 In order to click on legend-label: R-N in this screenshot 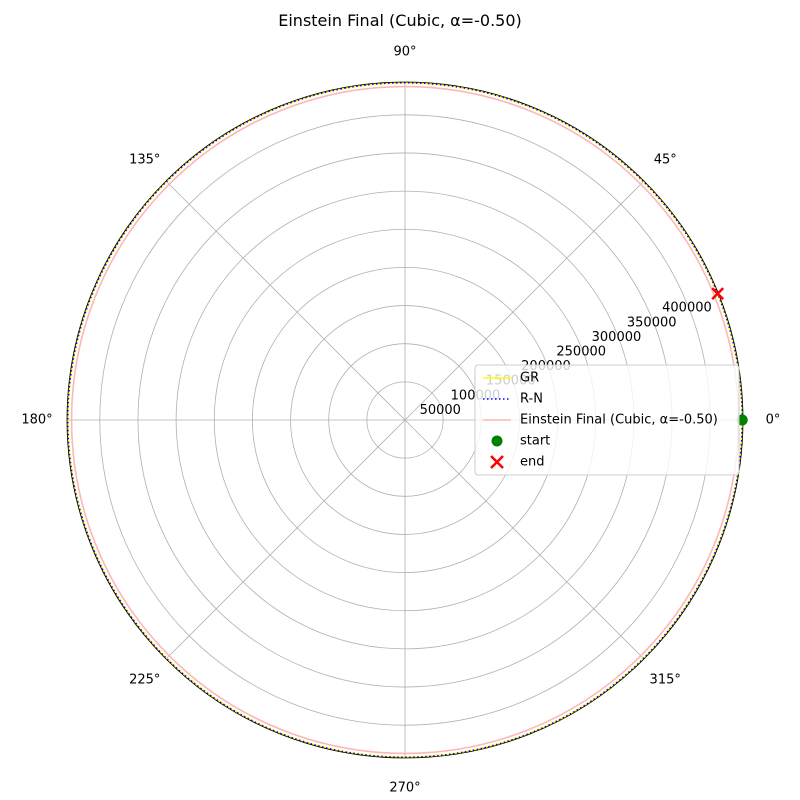, I will do `click(531, 399)`.